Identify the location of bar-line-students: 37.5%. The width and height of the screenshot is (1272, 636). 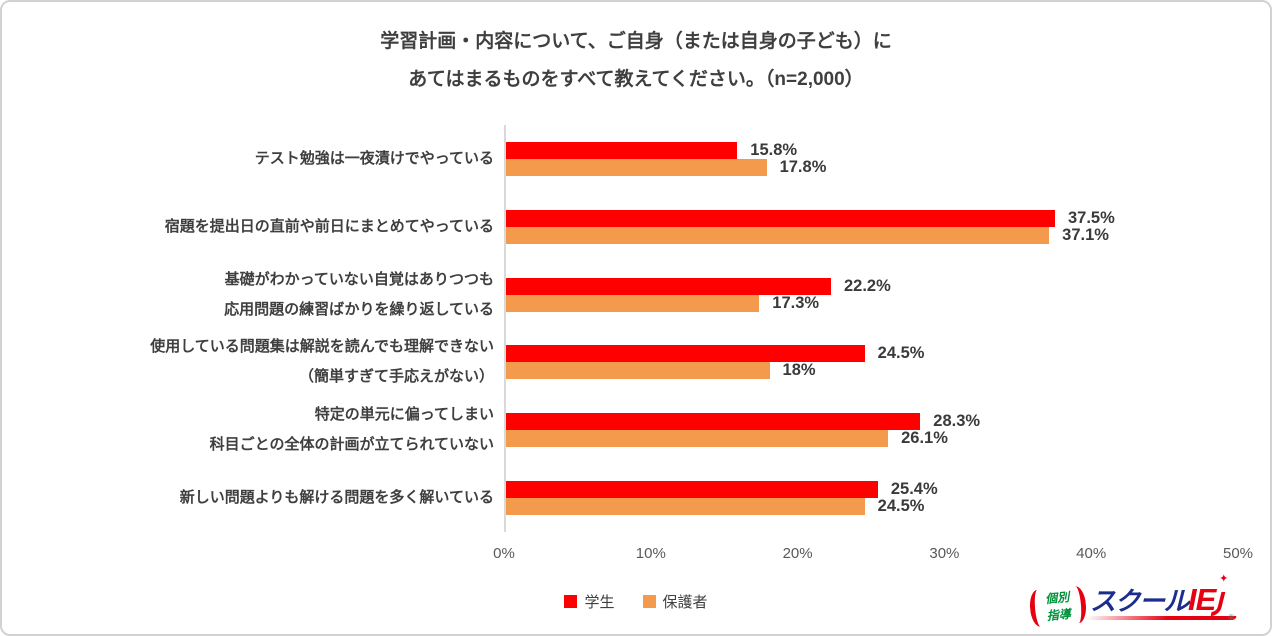
(872, 217).